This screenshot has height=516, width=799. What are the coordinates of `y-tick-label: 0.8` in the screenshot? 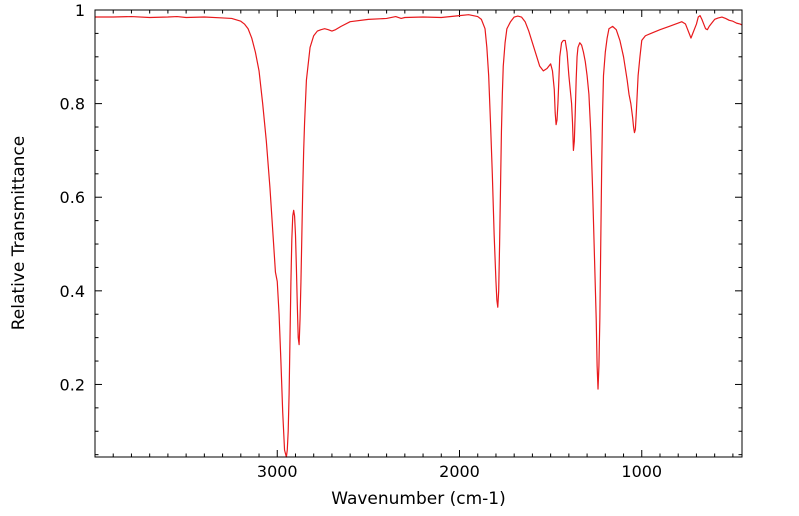 It's located at (72, 104).